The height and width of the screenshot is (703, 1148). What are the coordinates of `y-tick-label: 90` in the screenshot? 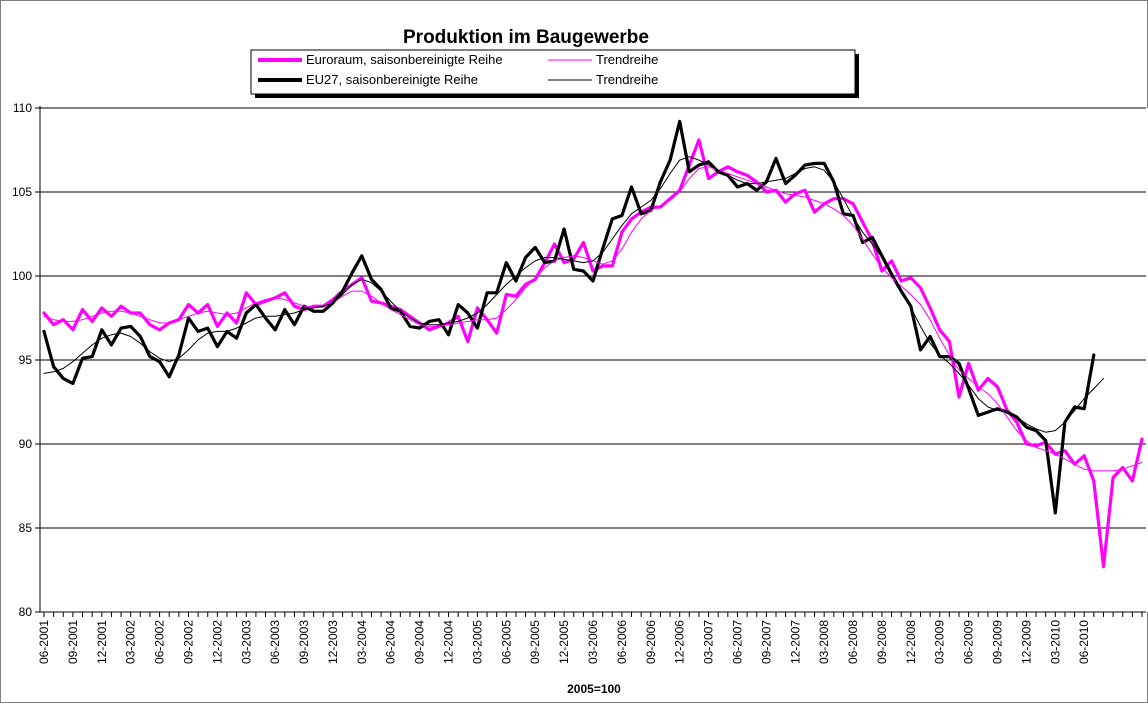 It's located at (26, 444).